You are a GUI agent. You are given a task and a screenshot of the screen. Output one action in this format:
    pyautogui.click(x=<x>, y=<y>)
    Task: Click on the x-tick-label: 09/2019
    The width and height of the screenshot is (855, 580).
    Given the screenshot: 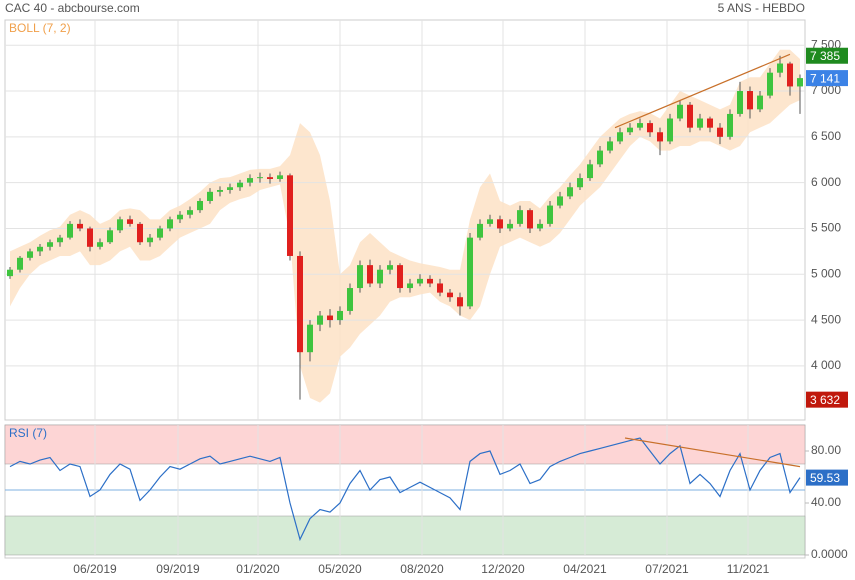 What is the action you would take?
    pyautogui.click(x=178, y=569)
    